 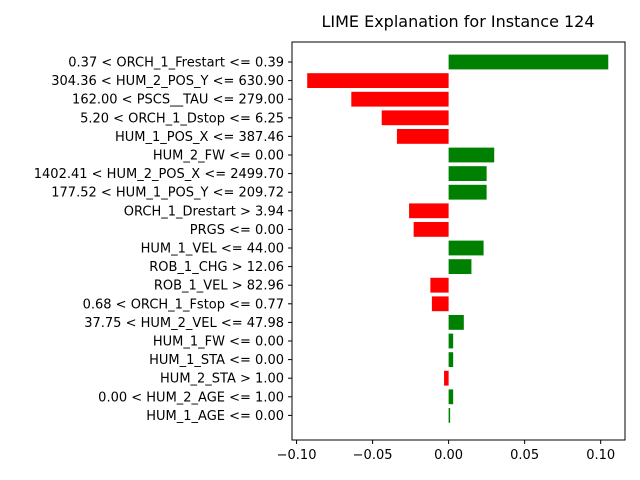 I want to click on category-label-15: HUM_1_FW <= 0.00, so click(x=218, y=342).